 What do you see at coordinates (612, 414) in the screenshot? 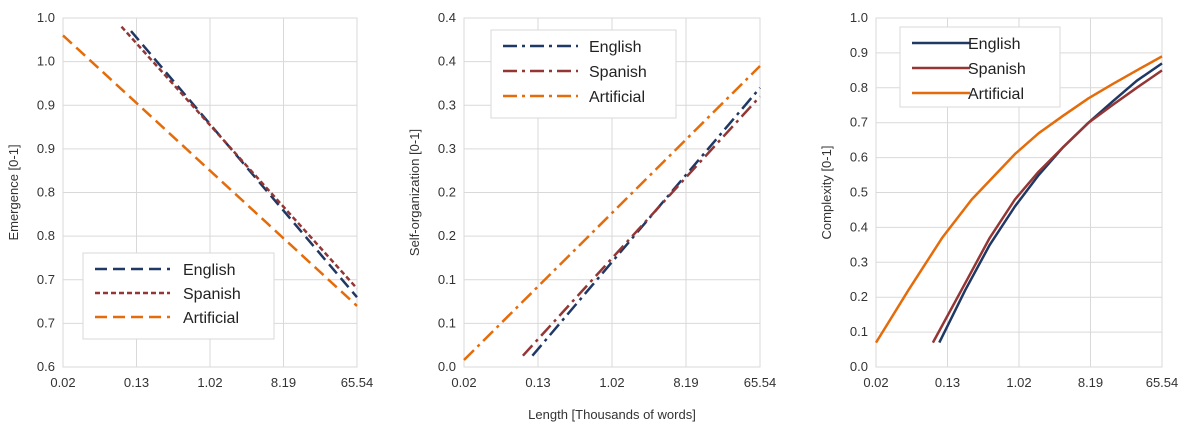
I see `x-axis-label: Length [Thousands of words]` at bounding box center [612, 414].